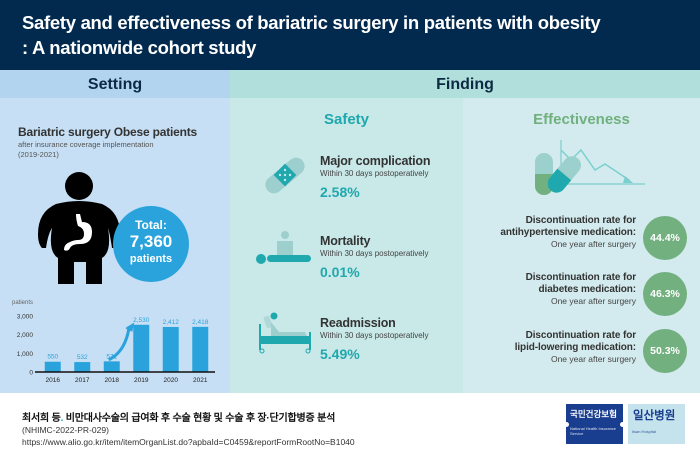  I want to click on total-label: Total:, so click(151, 225).